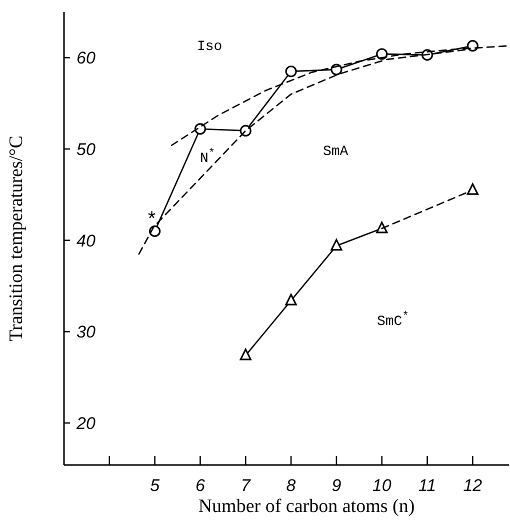 The image size is (510, 524). I want to click on annotation: SmC$^{*}$, so click(393, 320).